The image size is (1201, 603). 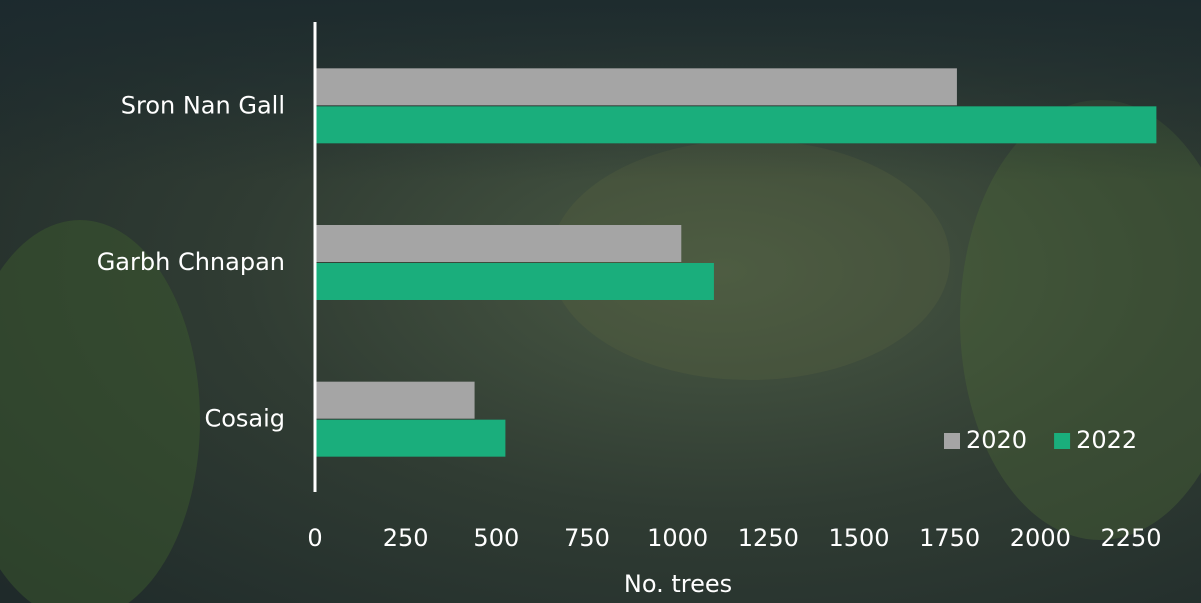 What do you see at coordinates (949, 538) in the screenshot?
I see `x-tick-label: 1750` at bounding box center [949, 538].